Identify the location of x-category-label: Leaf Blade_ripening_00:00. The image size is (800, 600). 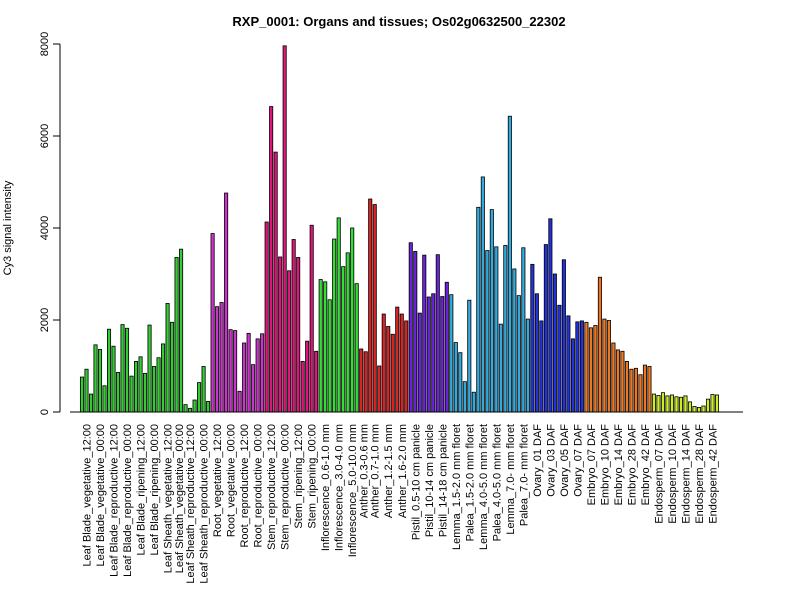
(155, 490).